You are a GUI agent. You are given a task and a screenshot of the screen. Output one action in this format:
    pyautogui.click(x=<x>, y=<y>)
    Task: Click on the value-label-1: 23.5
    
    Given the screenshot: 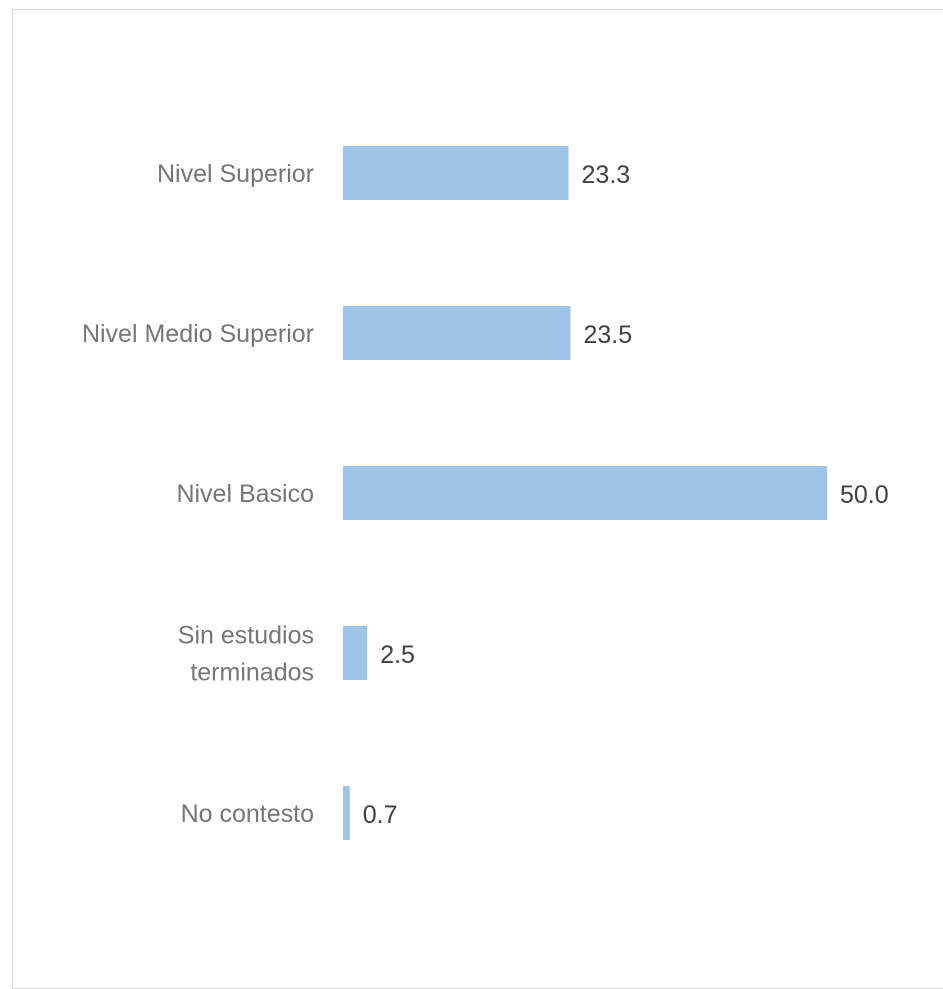 What is the action you would take?
    pyautogui.click(x=607, y=335)
    